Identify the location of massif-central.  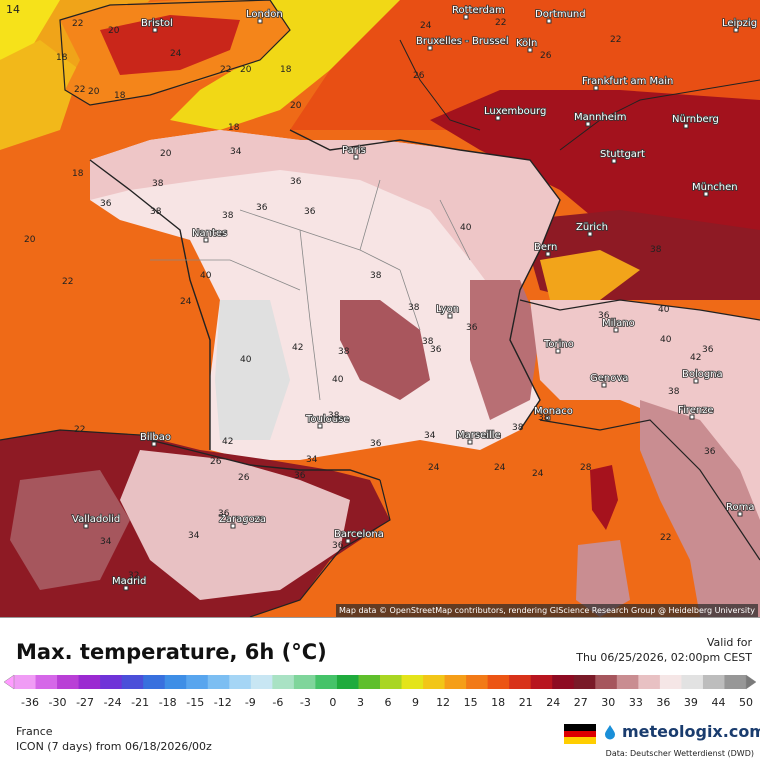
(385, 350).